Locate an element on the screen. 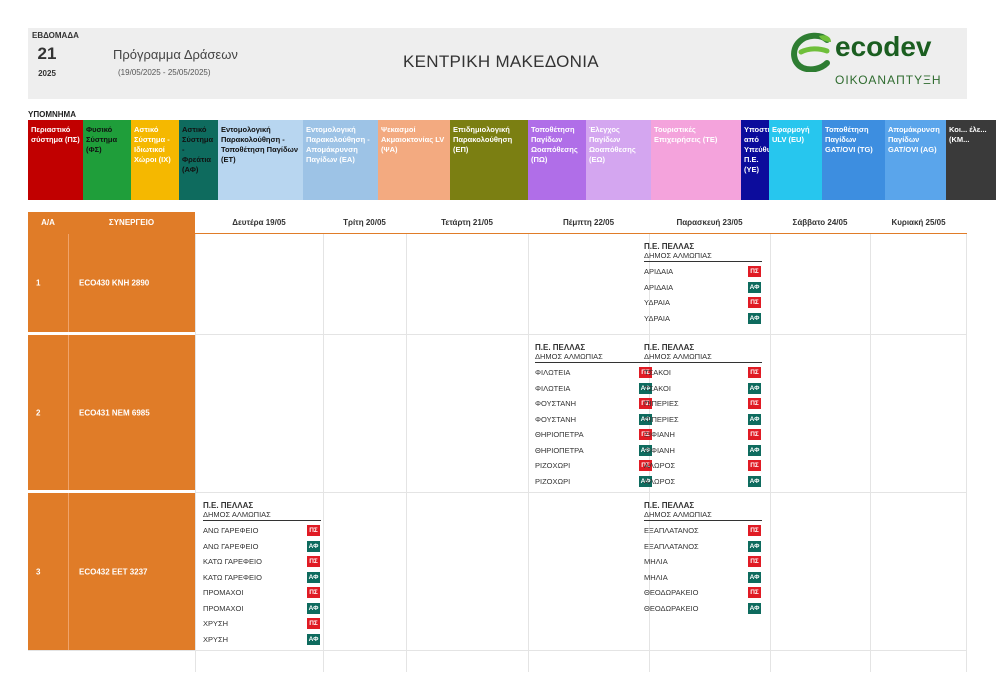 This screenshot has height=697, width=996. legend-item: Έλεγχος Παγίδων Ωοαπόθεσης (ΕΩ) is located at coordinates (618, 160).